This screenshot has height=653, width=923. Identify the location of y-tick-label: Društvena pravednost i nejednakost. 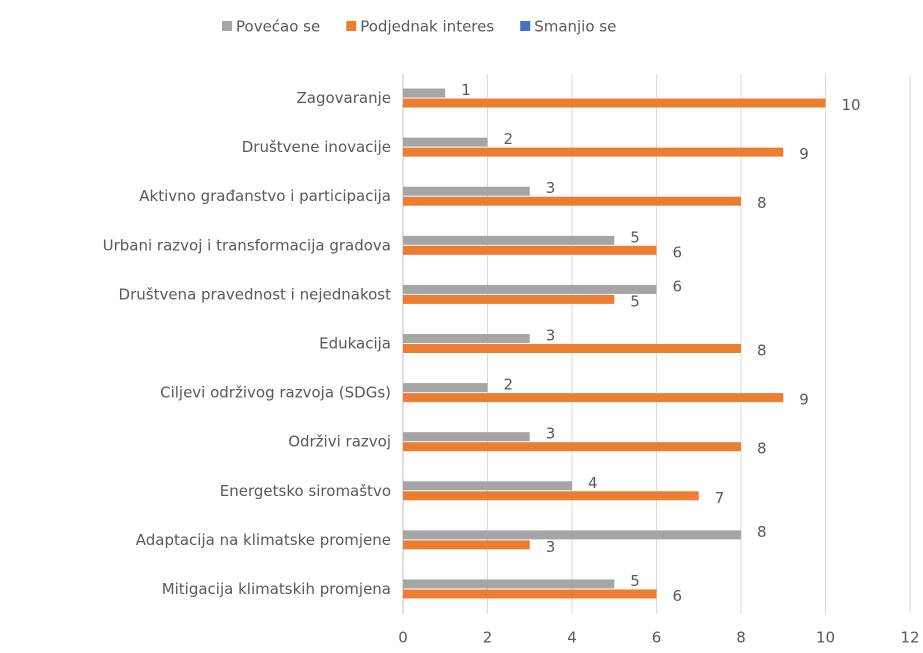
(255, 294).